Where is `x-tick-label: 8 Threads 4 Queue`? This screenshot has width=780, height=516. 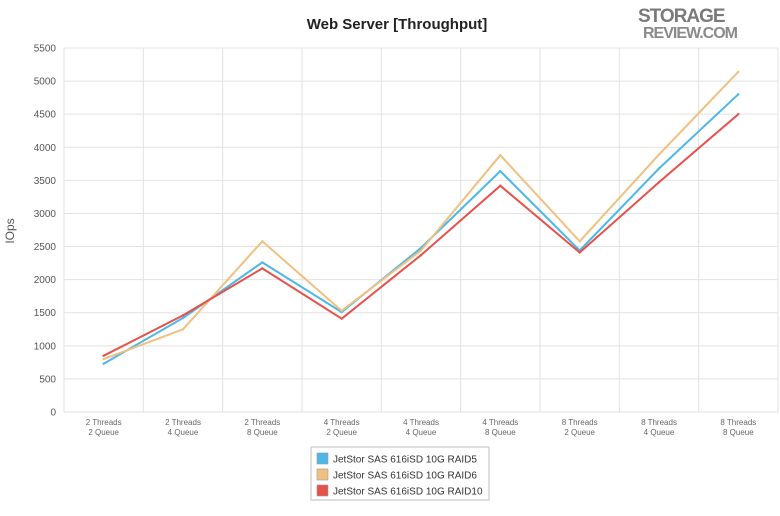
x-tick-label: 8 Threads 4 Queue is located at coordinates (659, 427).